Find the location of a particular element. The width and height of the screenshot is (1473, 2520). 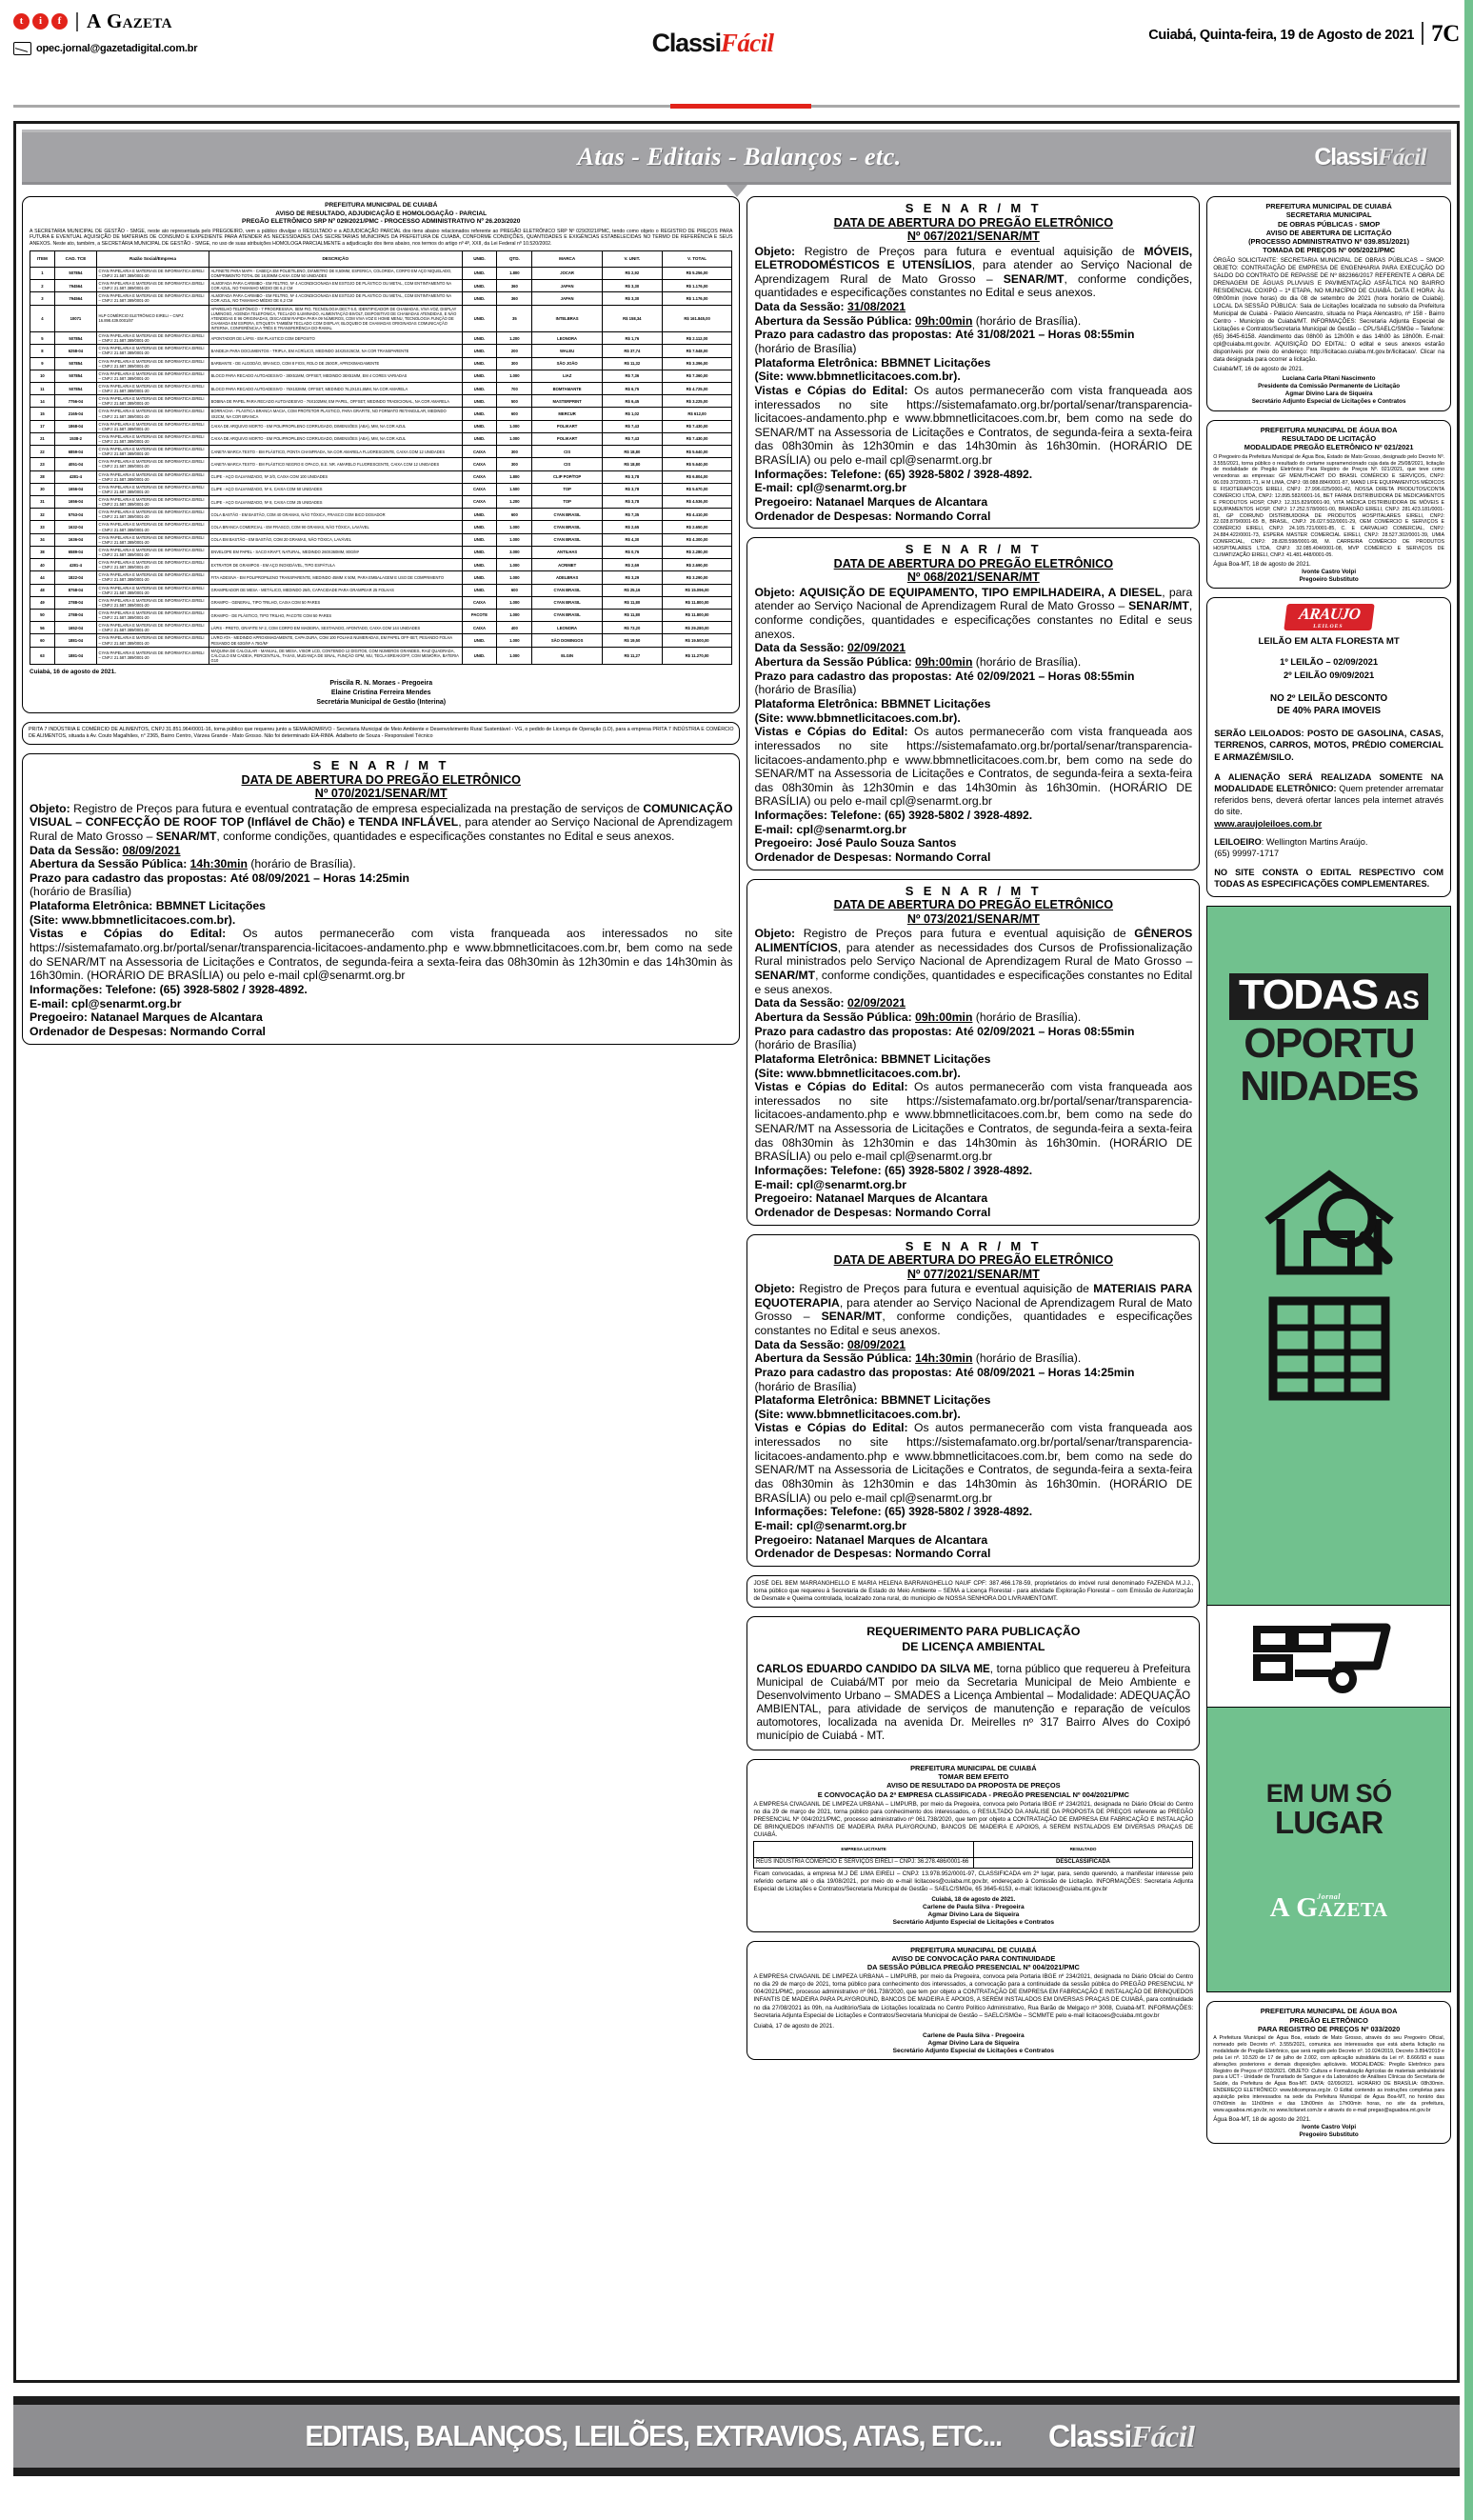

table-cell: 8 is located at coordinates (42, 351).